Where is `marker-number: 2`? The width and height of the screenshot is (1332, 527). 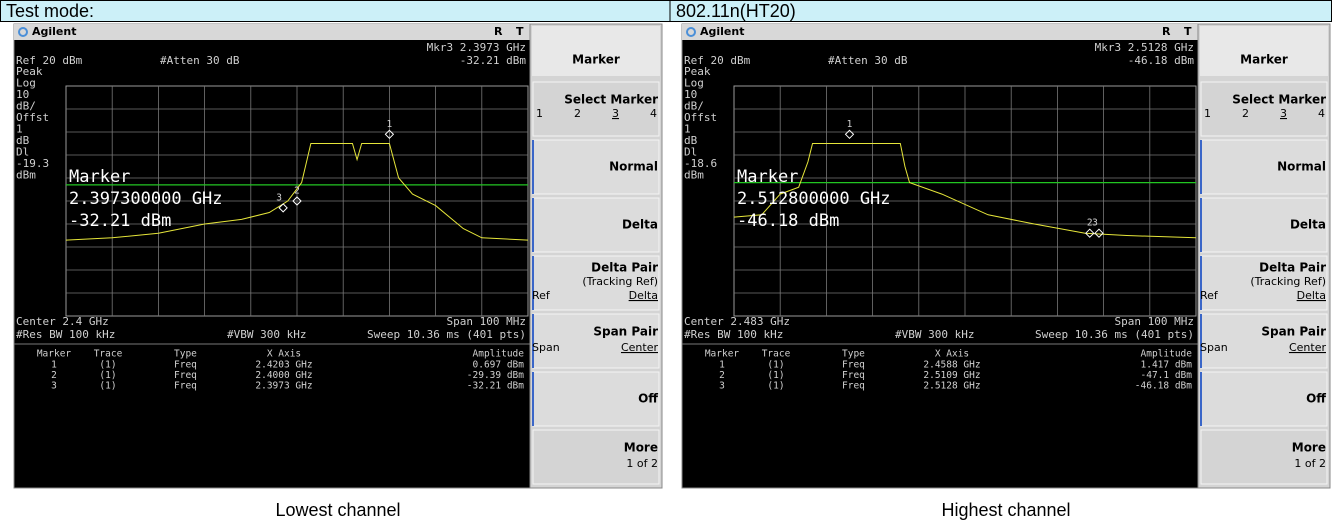
marker-number: 2 is located at coordinates (1090, 223).